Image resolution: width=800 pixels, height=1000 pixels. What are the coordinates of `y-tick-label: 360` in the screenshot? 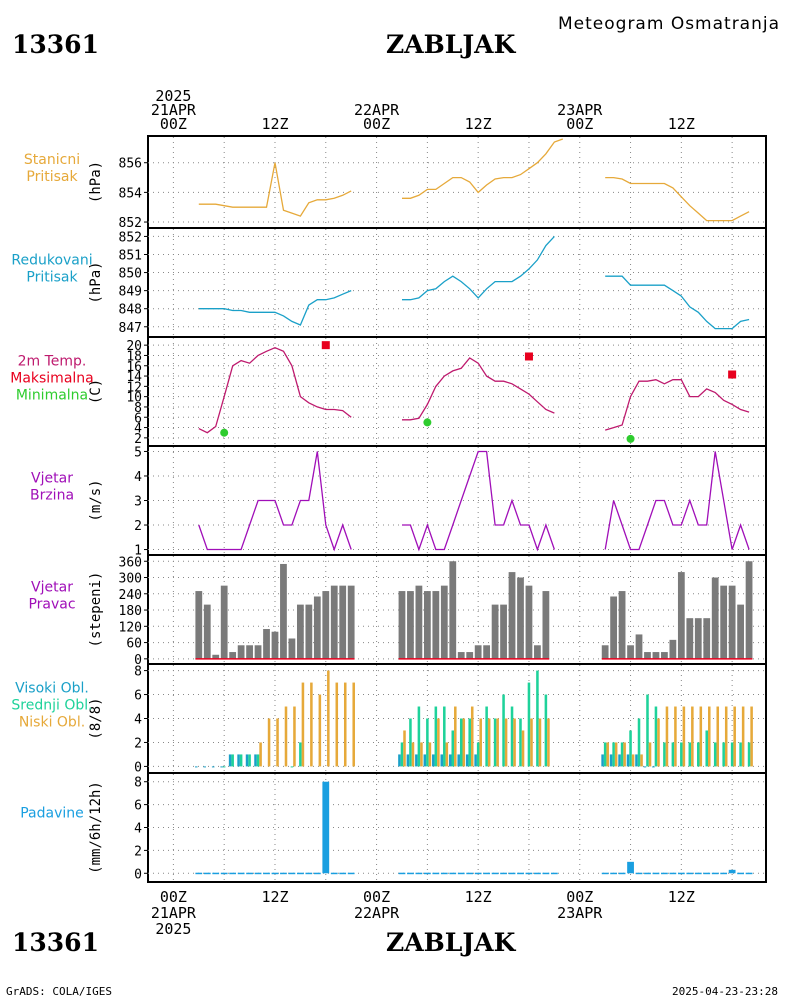 It's located at (130, 562).